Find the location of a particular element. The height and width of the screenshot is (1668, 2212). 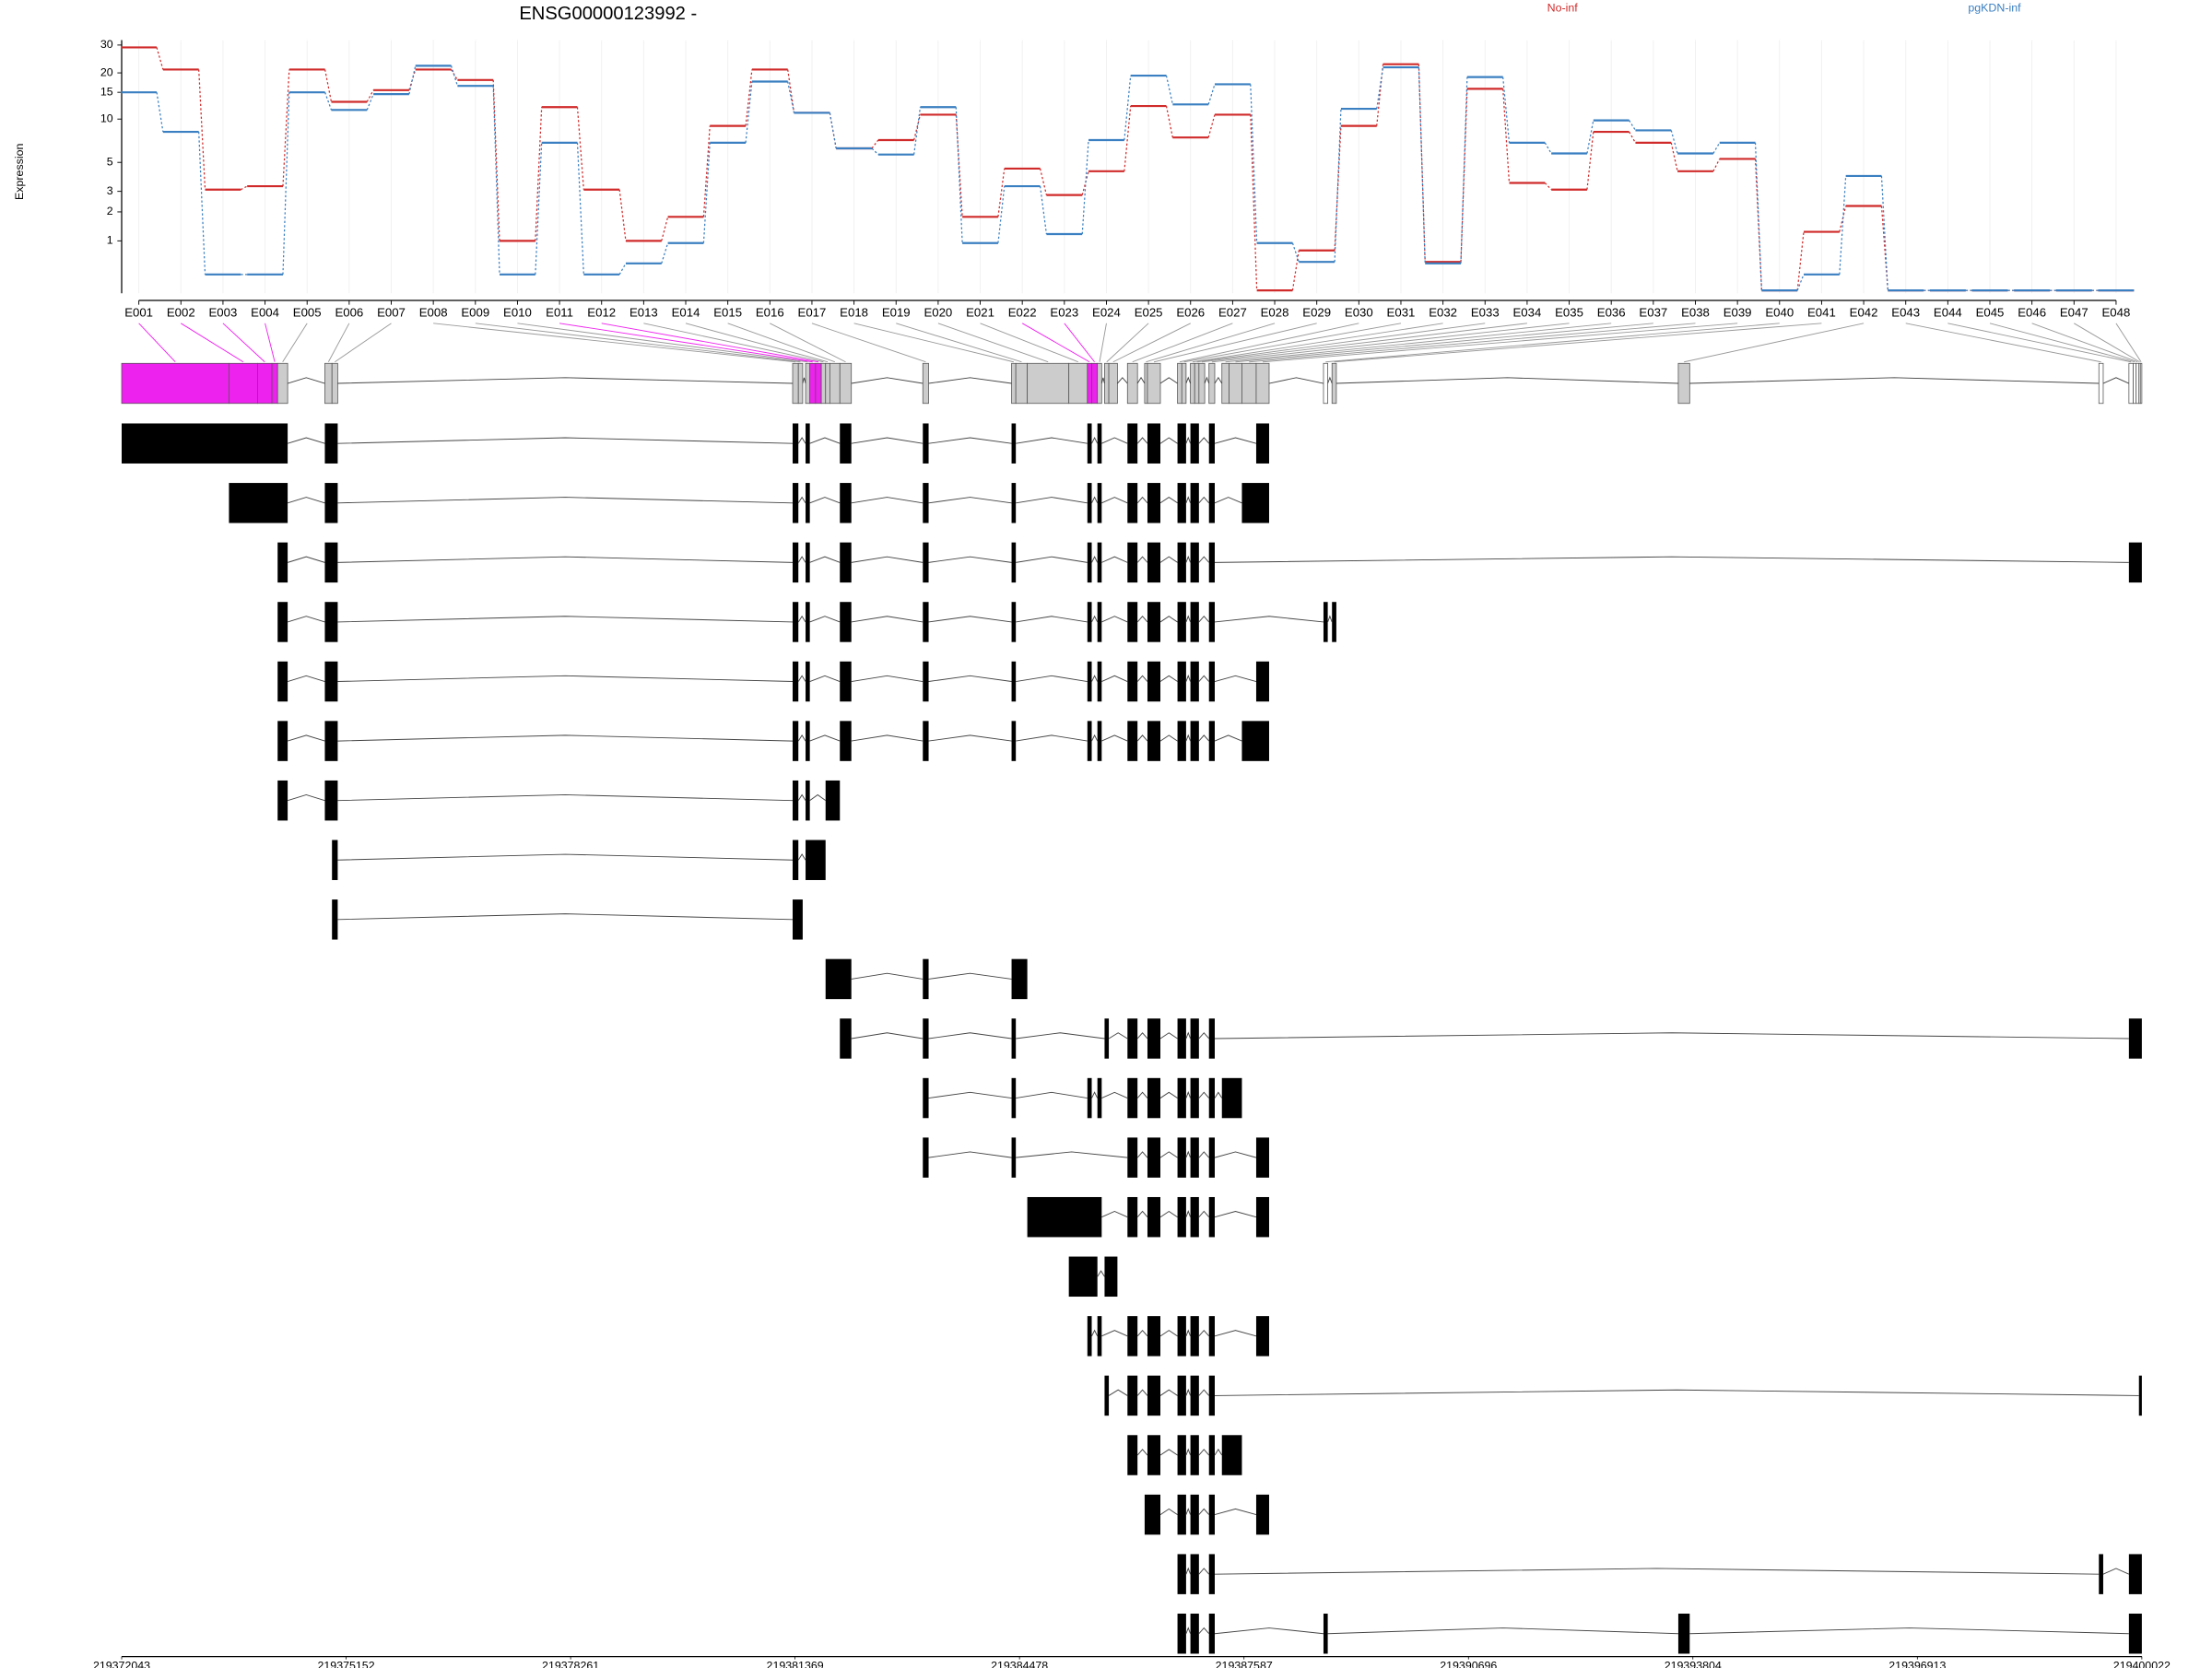

x-tick-label: E031 is located at coordinates (1401, 312).